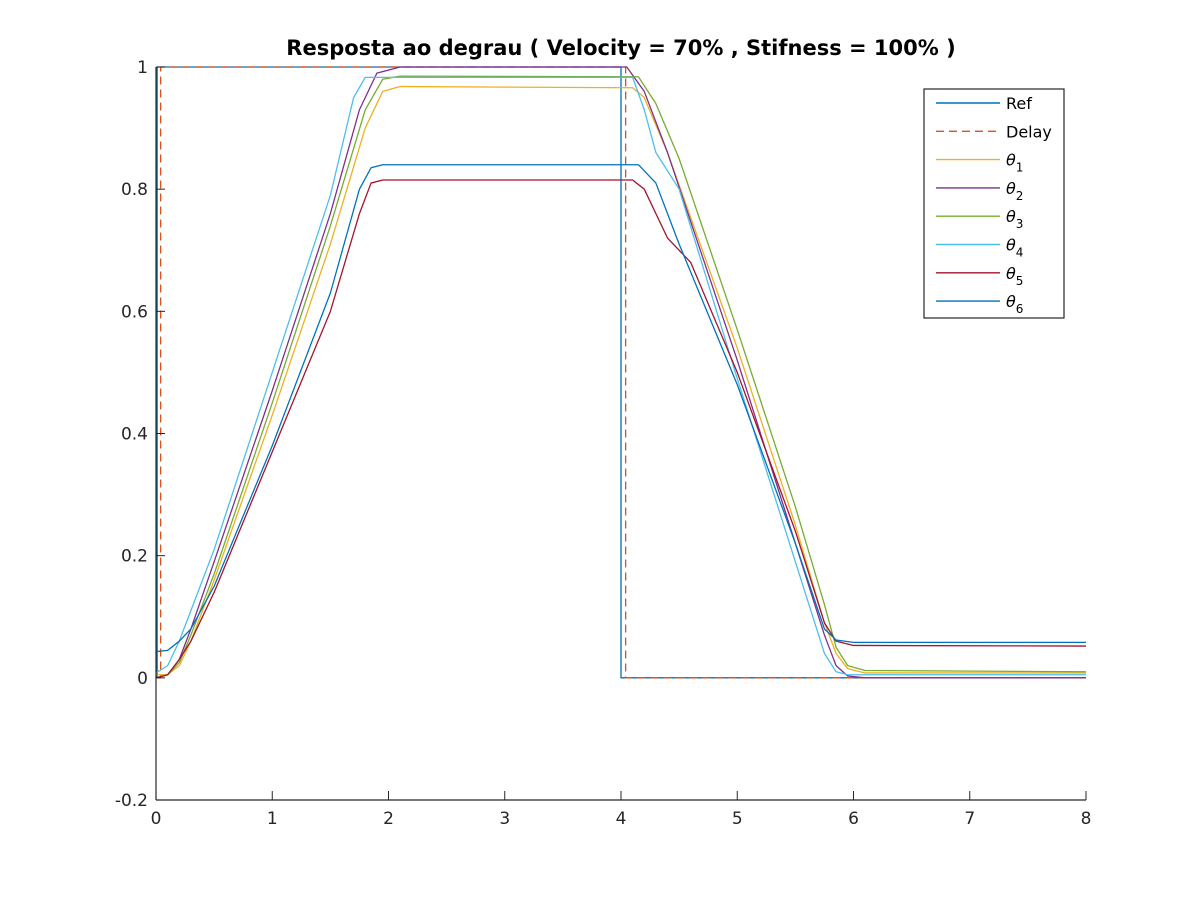 The height and width of the screenshot is (900, 1200). I want to click on y-tick-label: 0.4, so click(134, 435).